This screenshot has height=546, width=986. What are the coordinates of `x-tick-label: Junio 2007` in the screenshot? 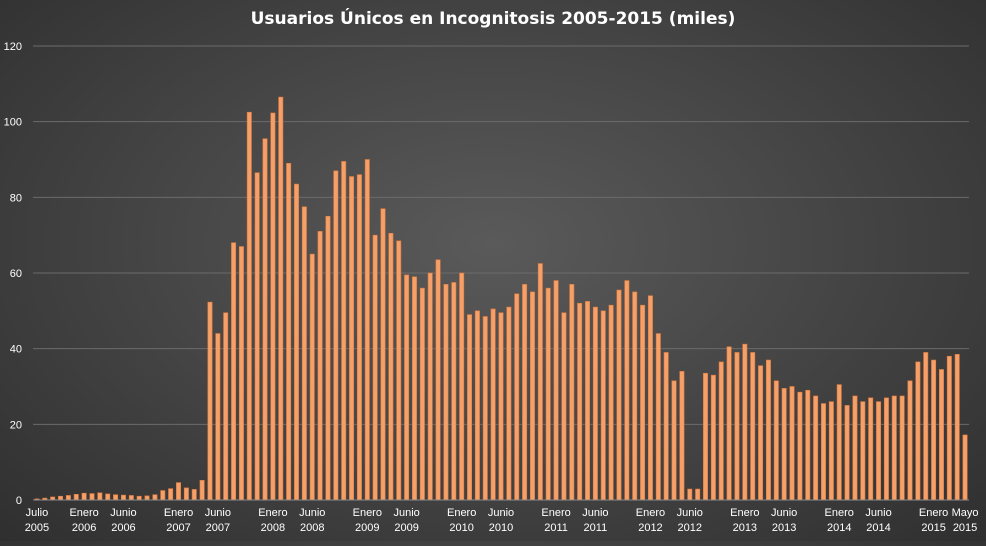 It's located at (218, 520).